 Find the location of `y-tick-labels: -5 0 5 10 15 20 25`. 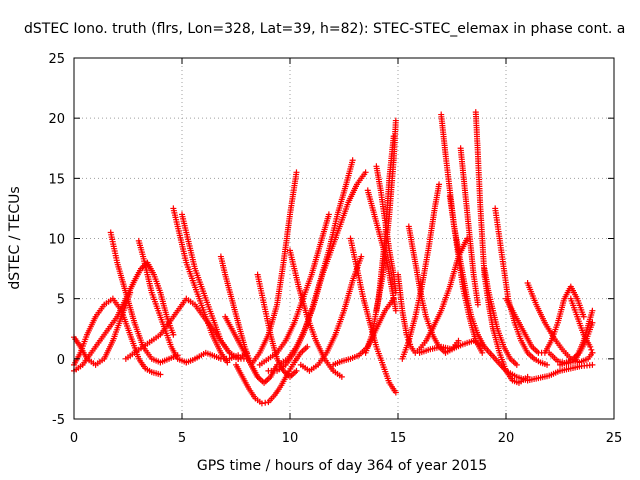

y-tick-labels: -5 0 5 10 15 20 25 is located at coordinates (56, 240).